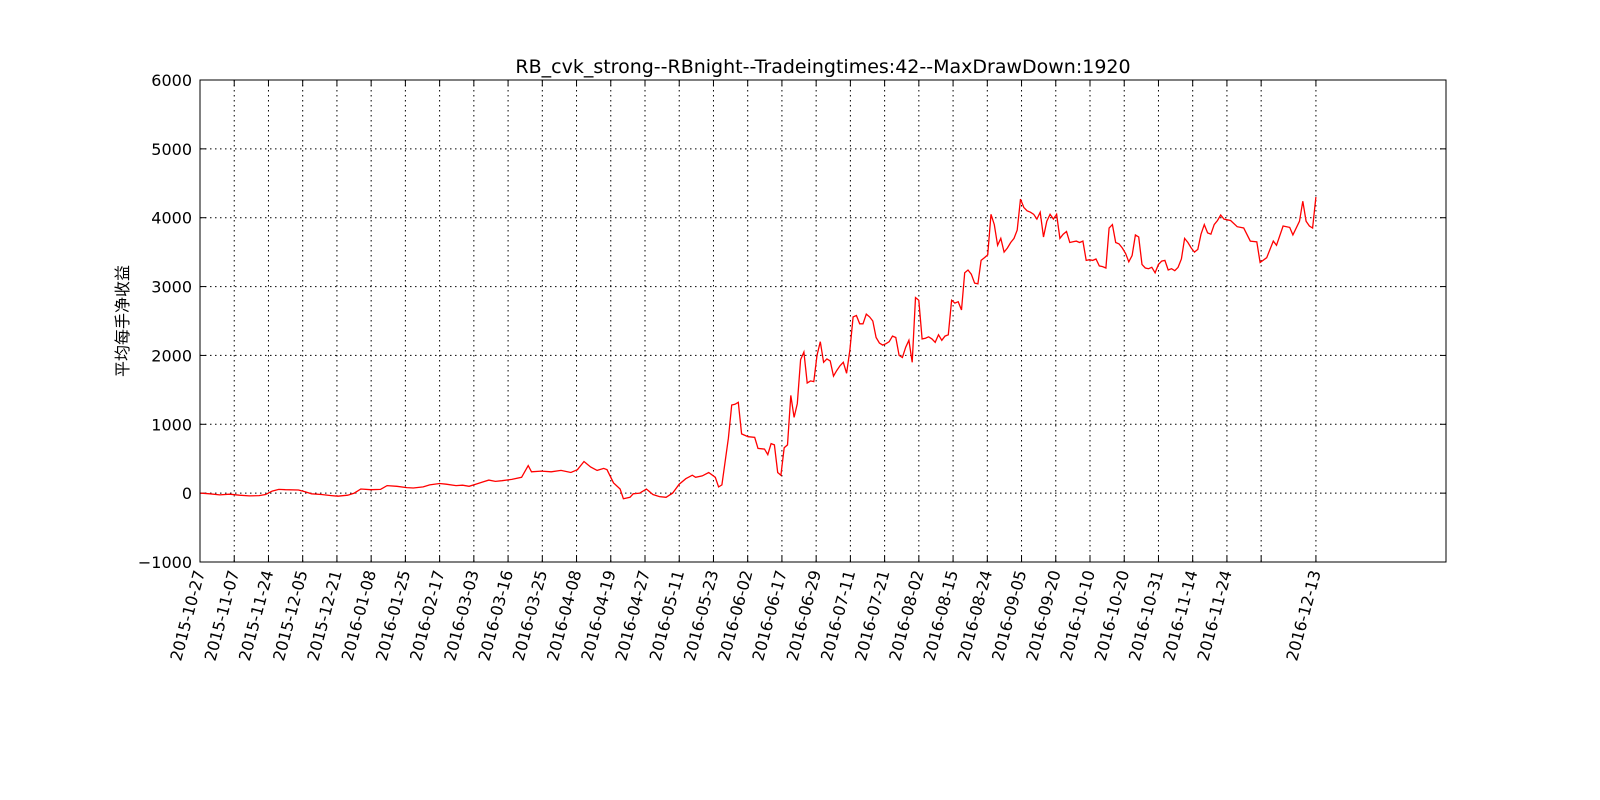 This screenshot has height=800, width=1600. Describe the element at coordinates (171, 80) in the screenshot. I see `y-tick-label: 6000` at that location.